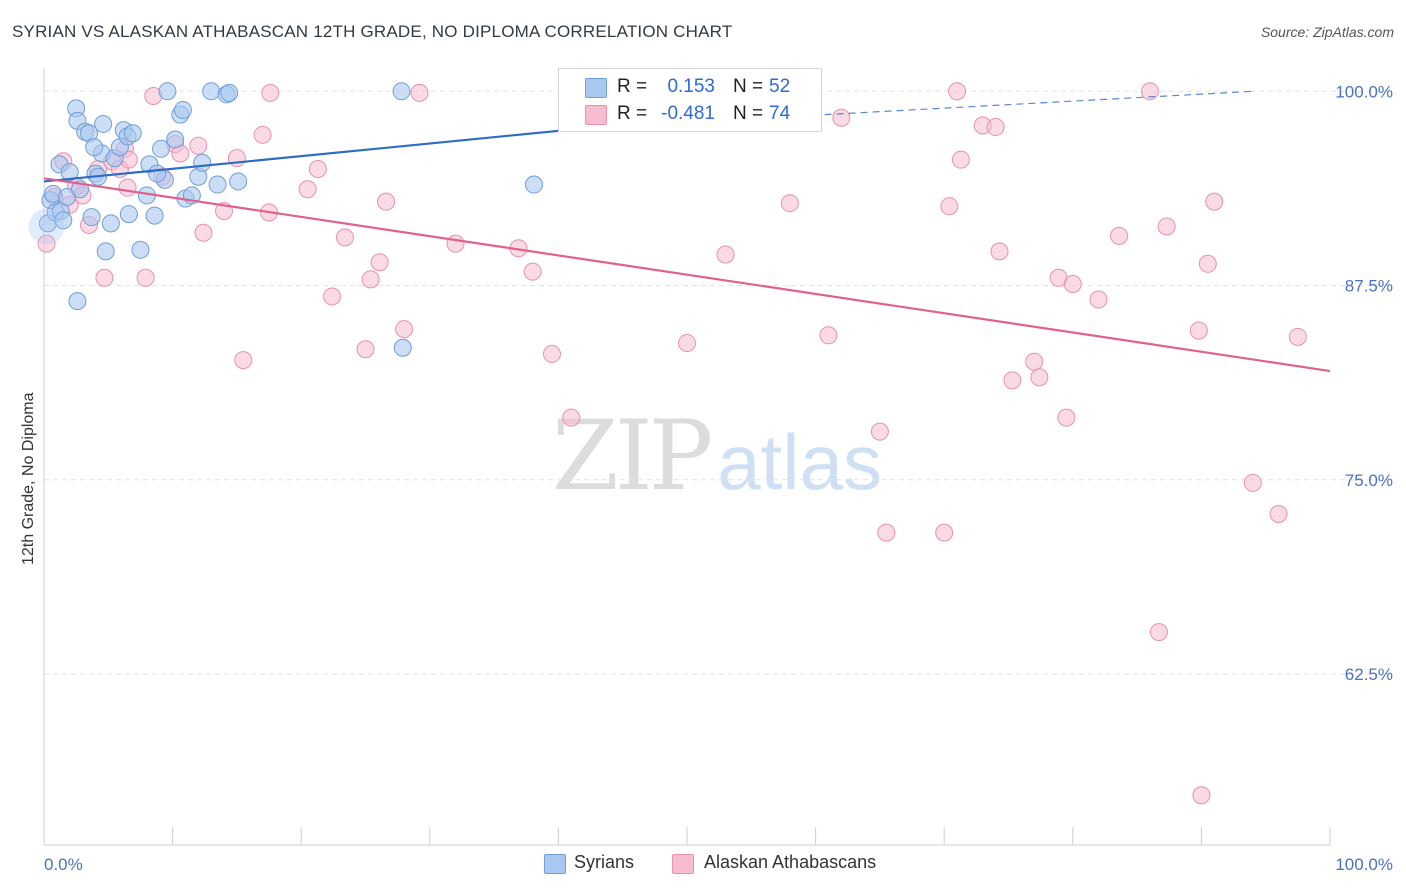  I want to click on bottom-legend-swatch-alaskan, so click(683, 864).